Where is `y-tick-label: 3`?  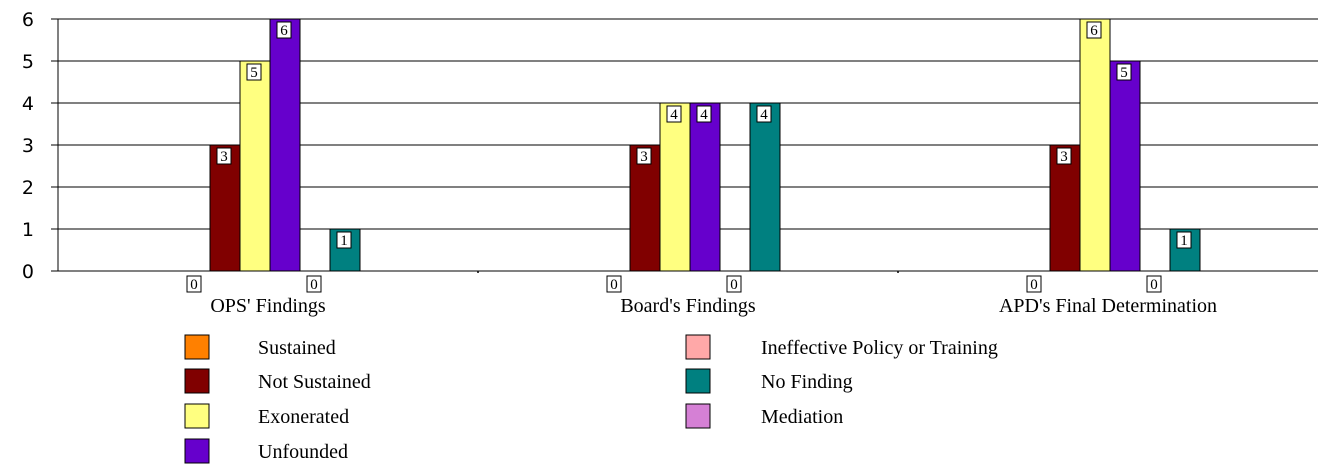
y-tick-label: 3 is located at coordinates (28, 146).